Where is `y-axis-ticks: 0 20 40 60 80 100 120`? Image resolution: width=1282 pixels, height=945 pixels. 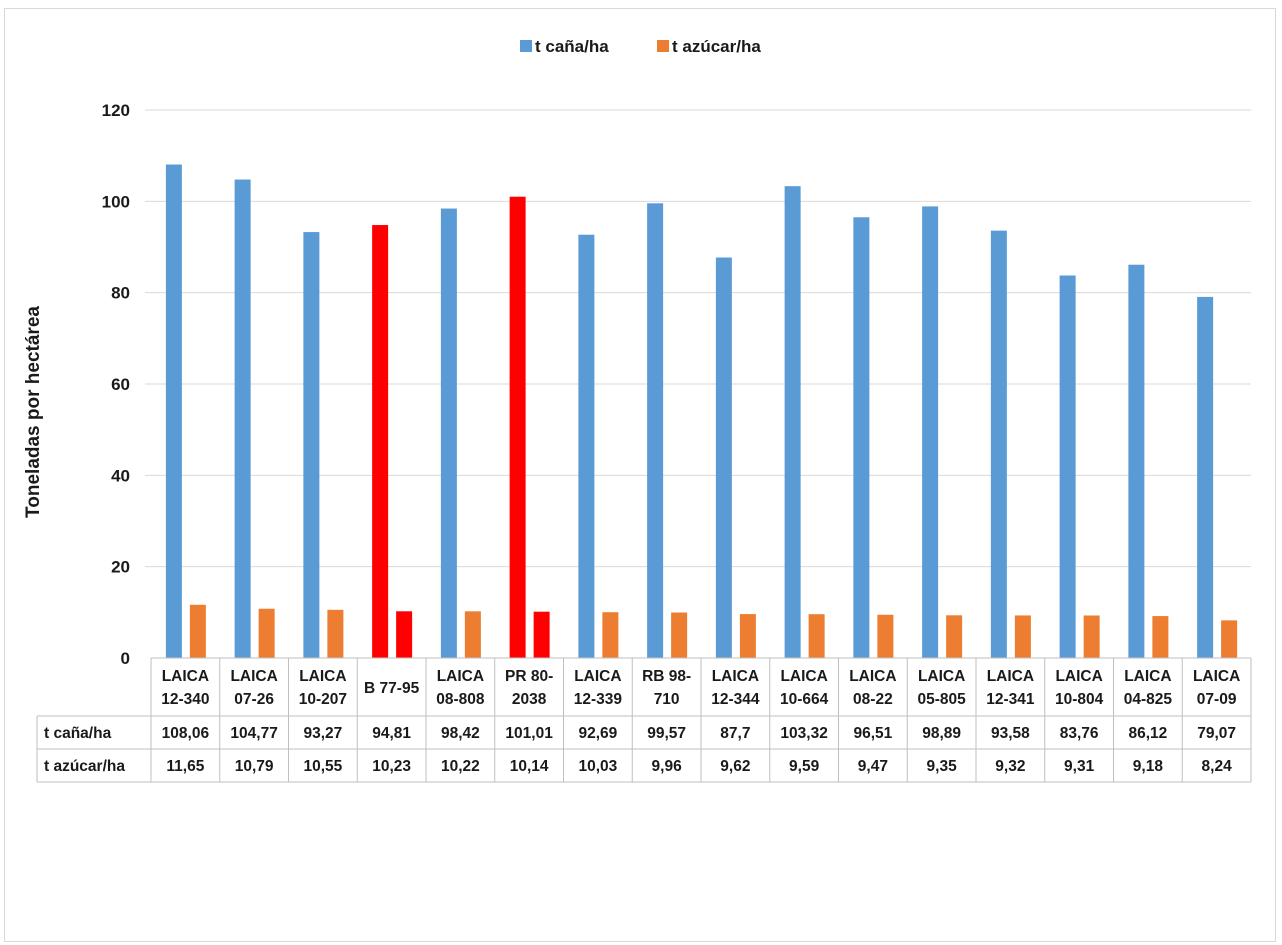 y-axis-ticks: 0 20 40 60 80 100 120 is located at coordinates (116, 384).